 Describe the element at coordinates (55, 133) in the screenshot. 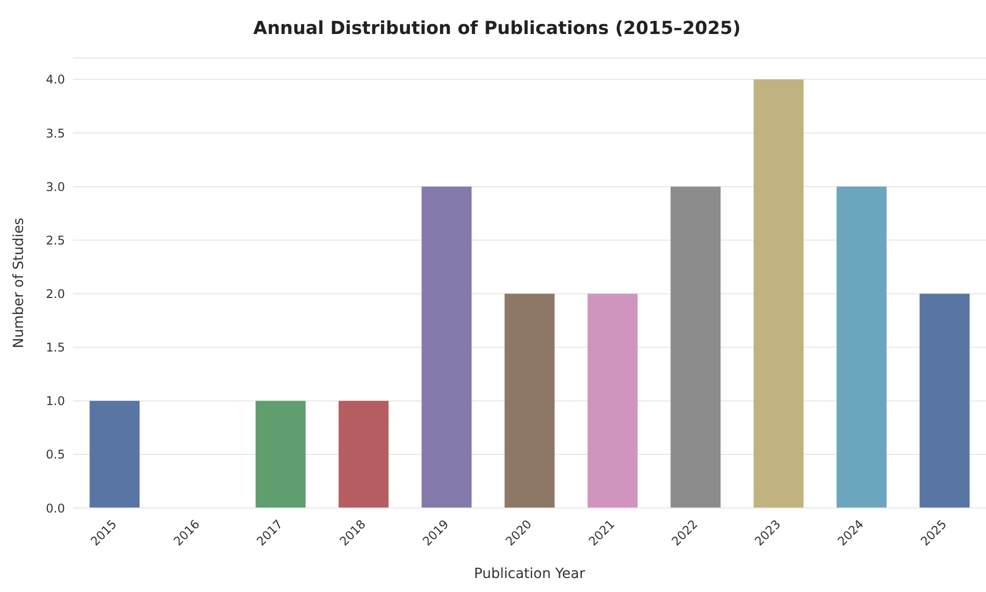

I see `y-tick-label: 3.5` at that location.